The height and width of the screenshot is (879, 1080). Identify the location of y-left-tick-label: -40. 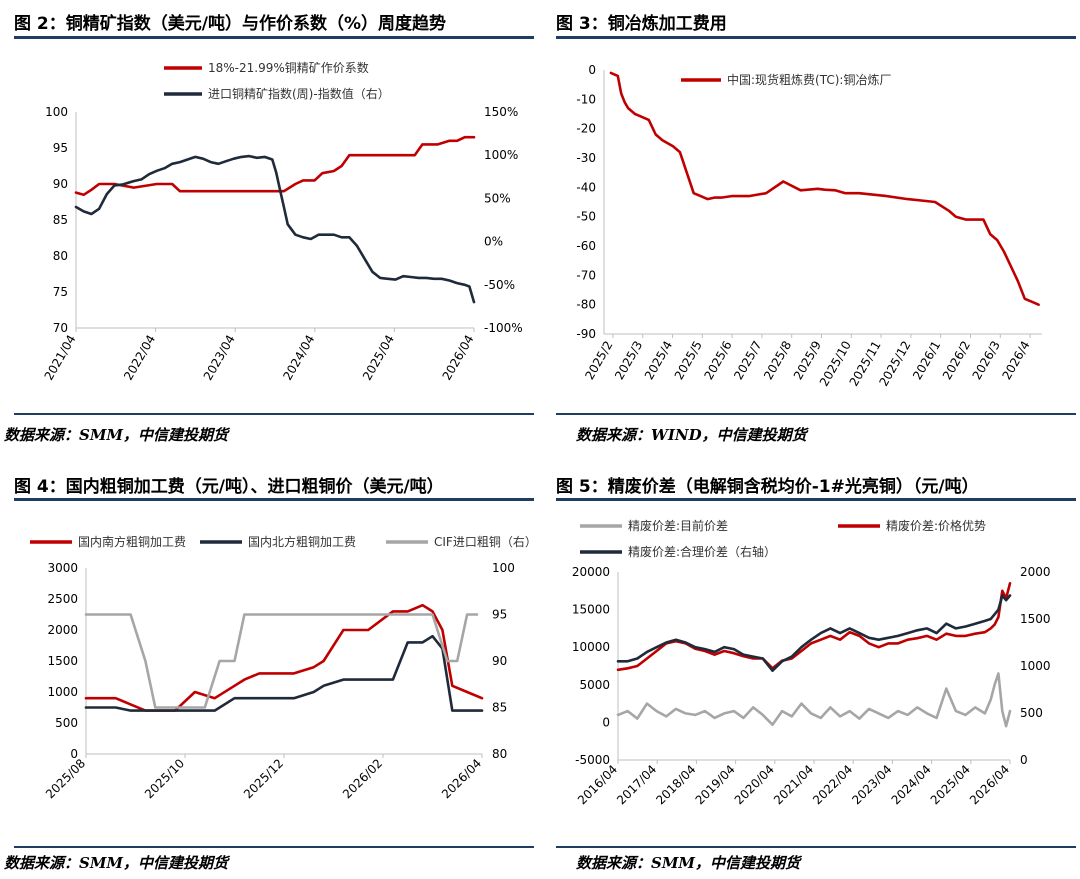
(586, 187).